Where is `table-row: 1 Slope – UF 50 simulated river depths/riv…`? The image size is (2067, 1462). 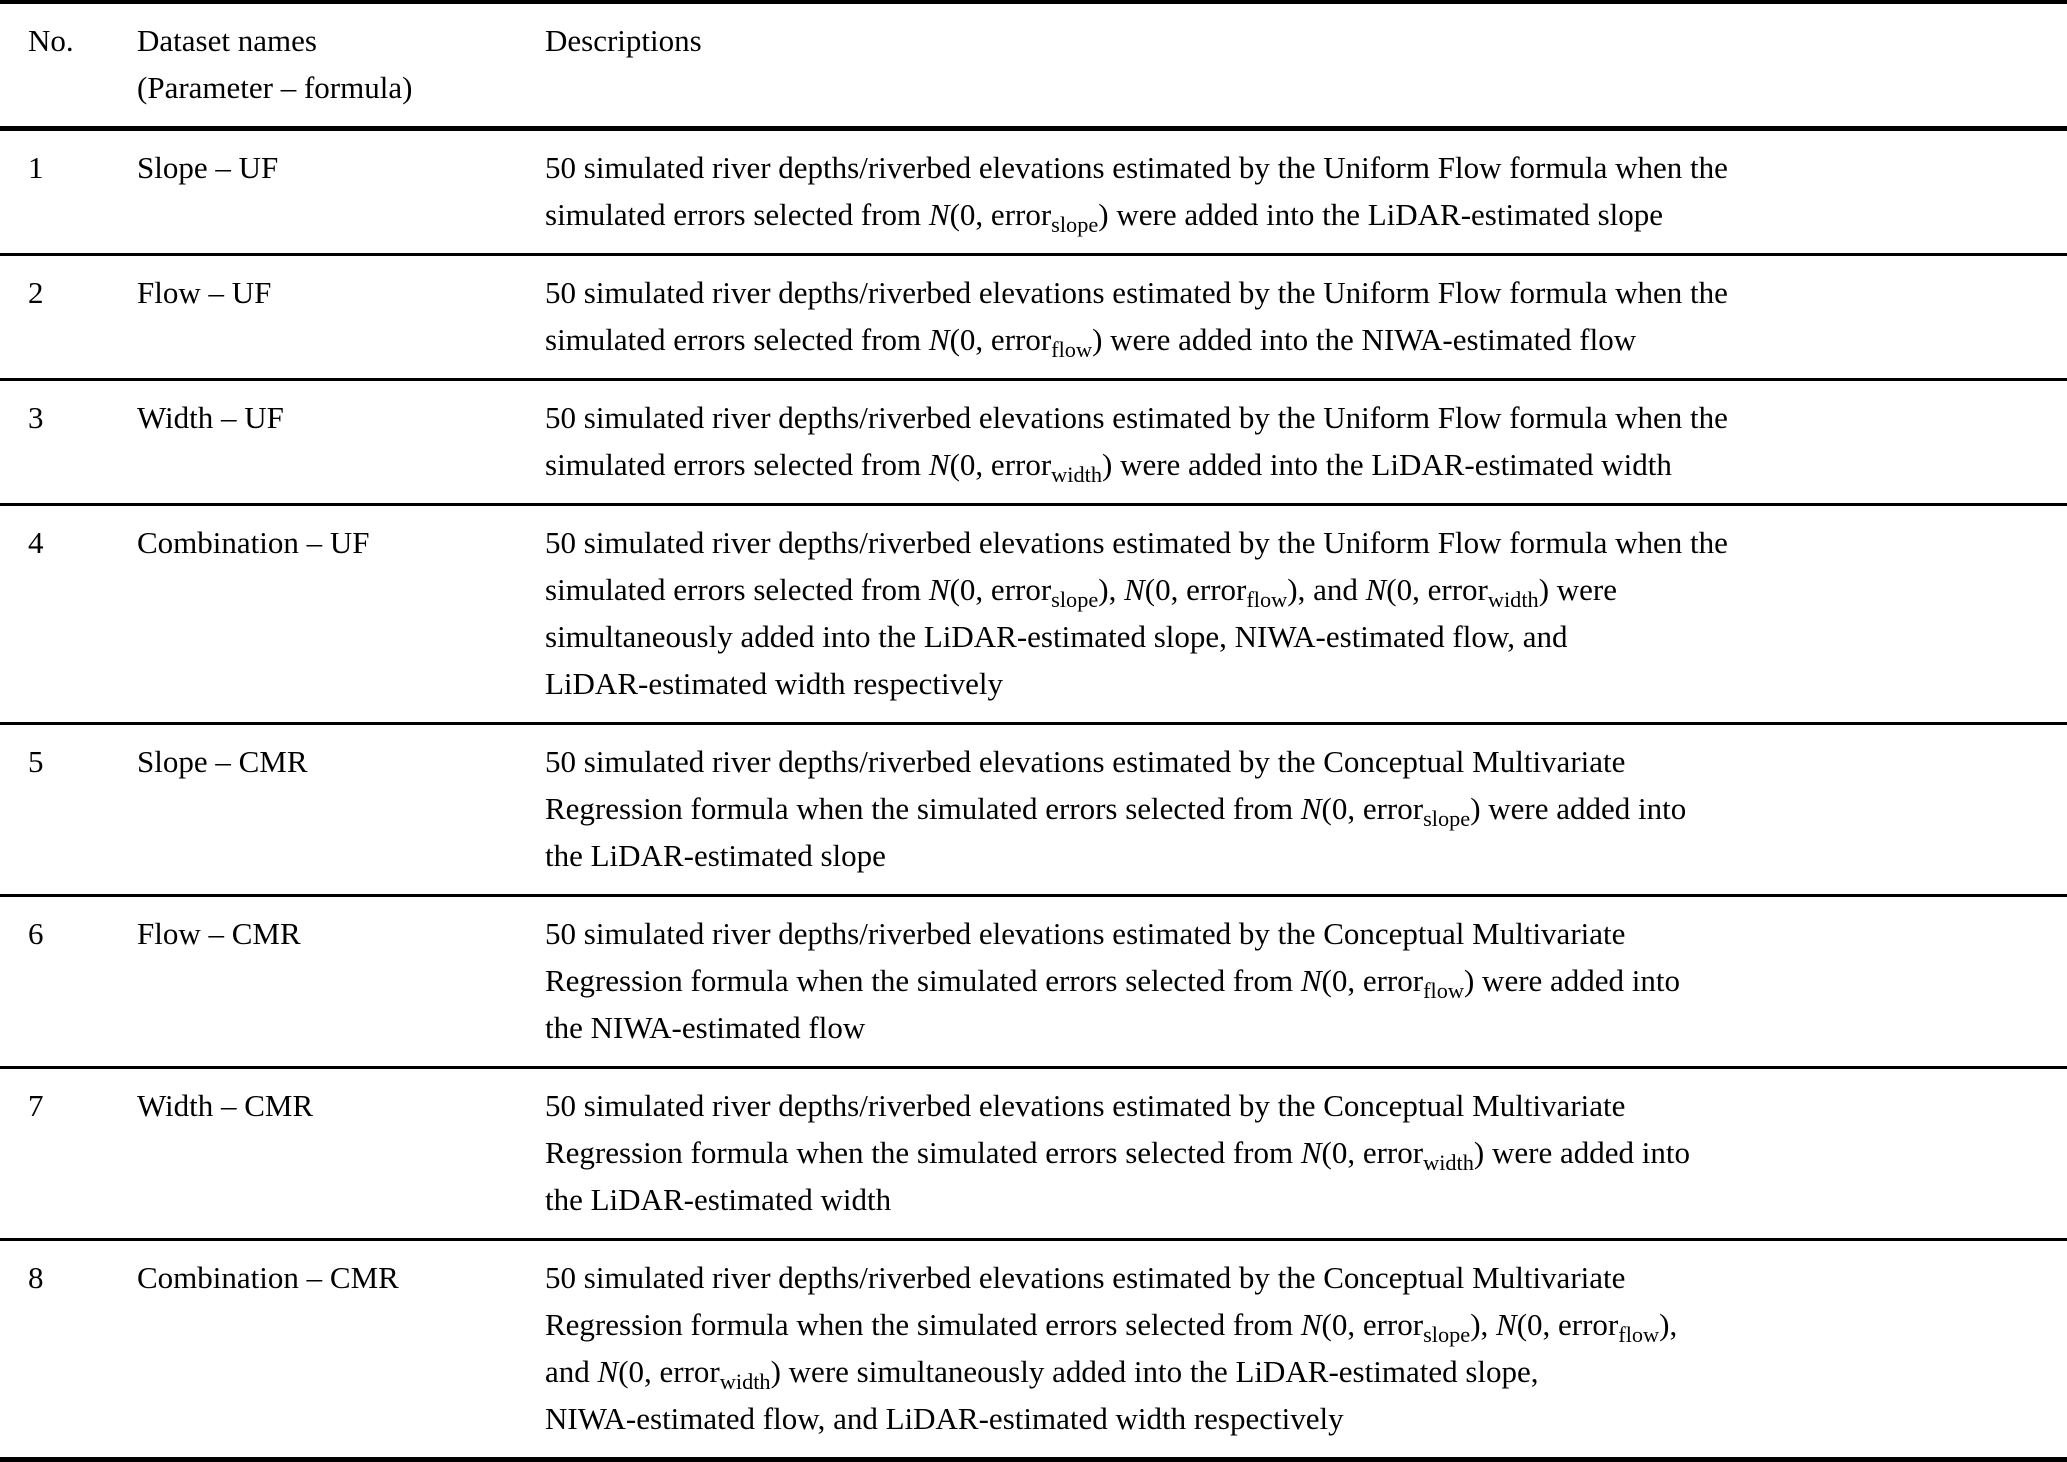 table-row: 1 Slope – UF 50 simulated river depths/riv… is located at coordinates (1033, 192).